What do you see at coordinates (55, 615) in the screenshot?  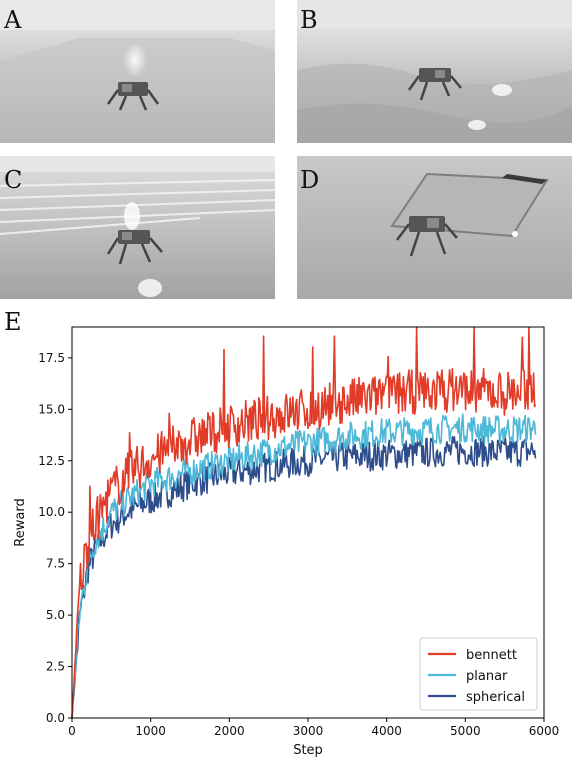 I see `y-tick-label: 5.0` at bounding box center [55, 615].